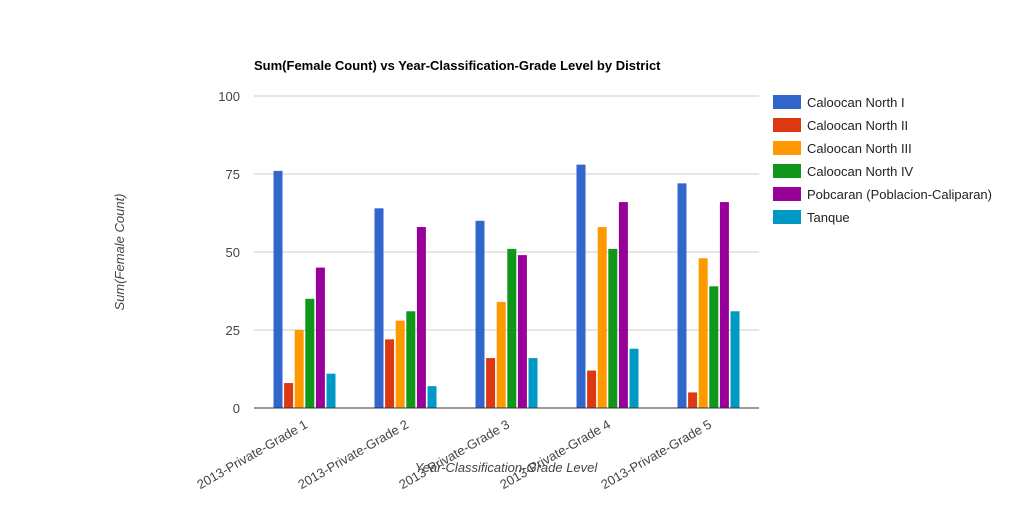 Image resolution: width=1011 pixels, height=505 pixels. I want to click on y-axis-title: Sum(Female Count), so click(119, 251).